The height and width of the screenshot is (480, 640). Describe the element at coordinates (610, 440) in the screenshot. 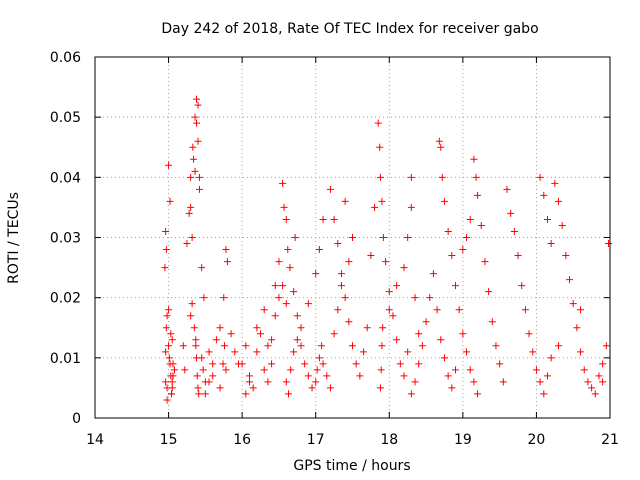

I see `x-tick-label: 21` at that location.